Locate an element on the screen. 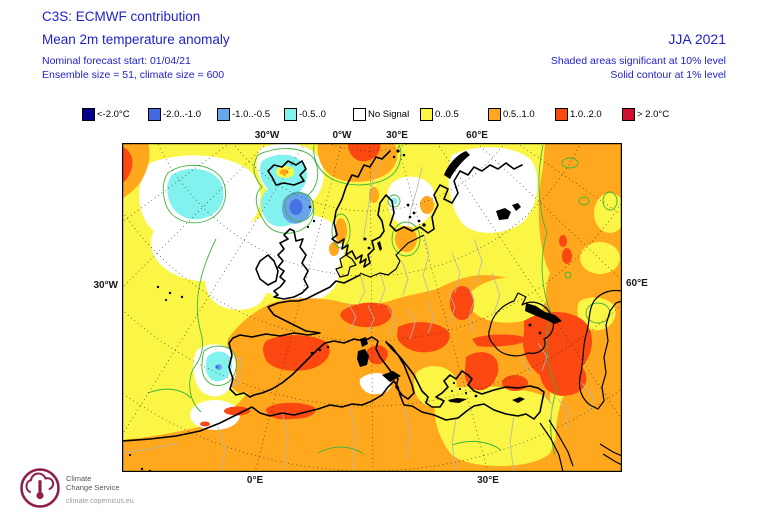 The height and width of the screenshot is (521, 768). tick-top-60e: 60°E is located at coordinates (477, 135).